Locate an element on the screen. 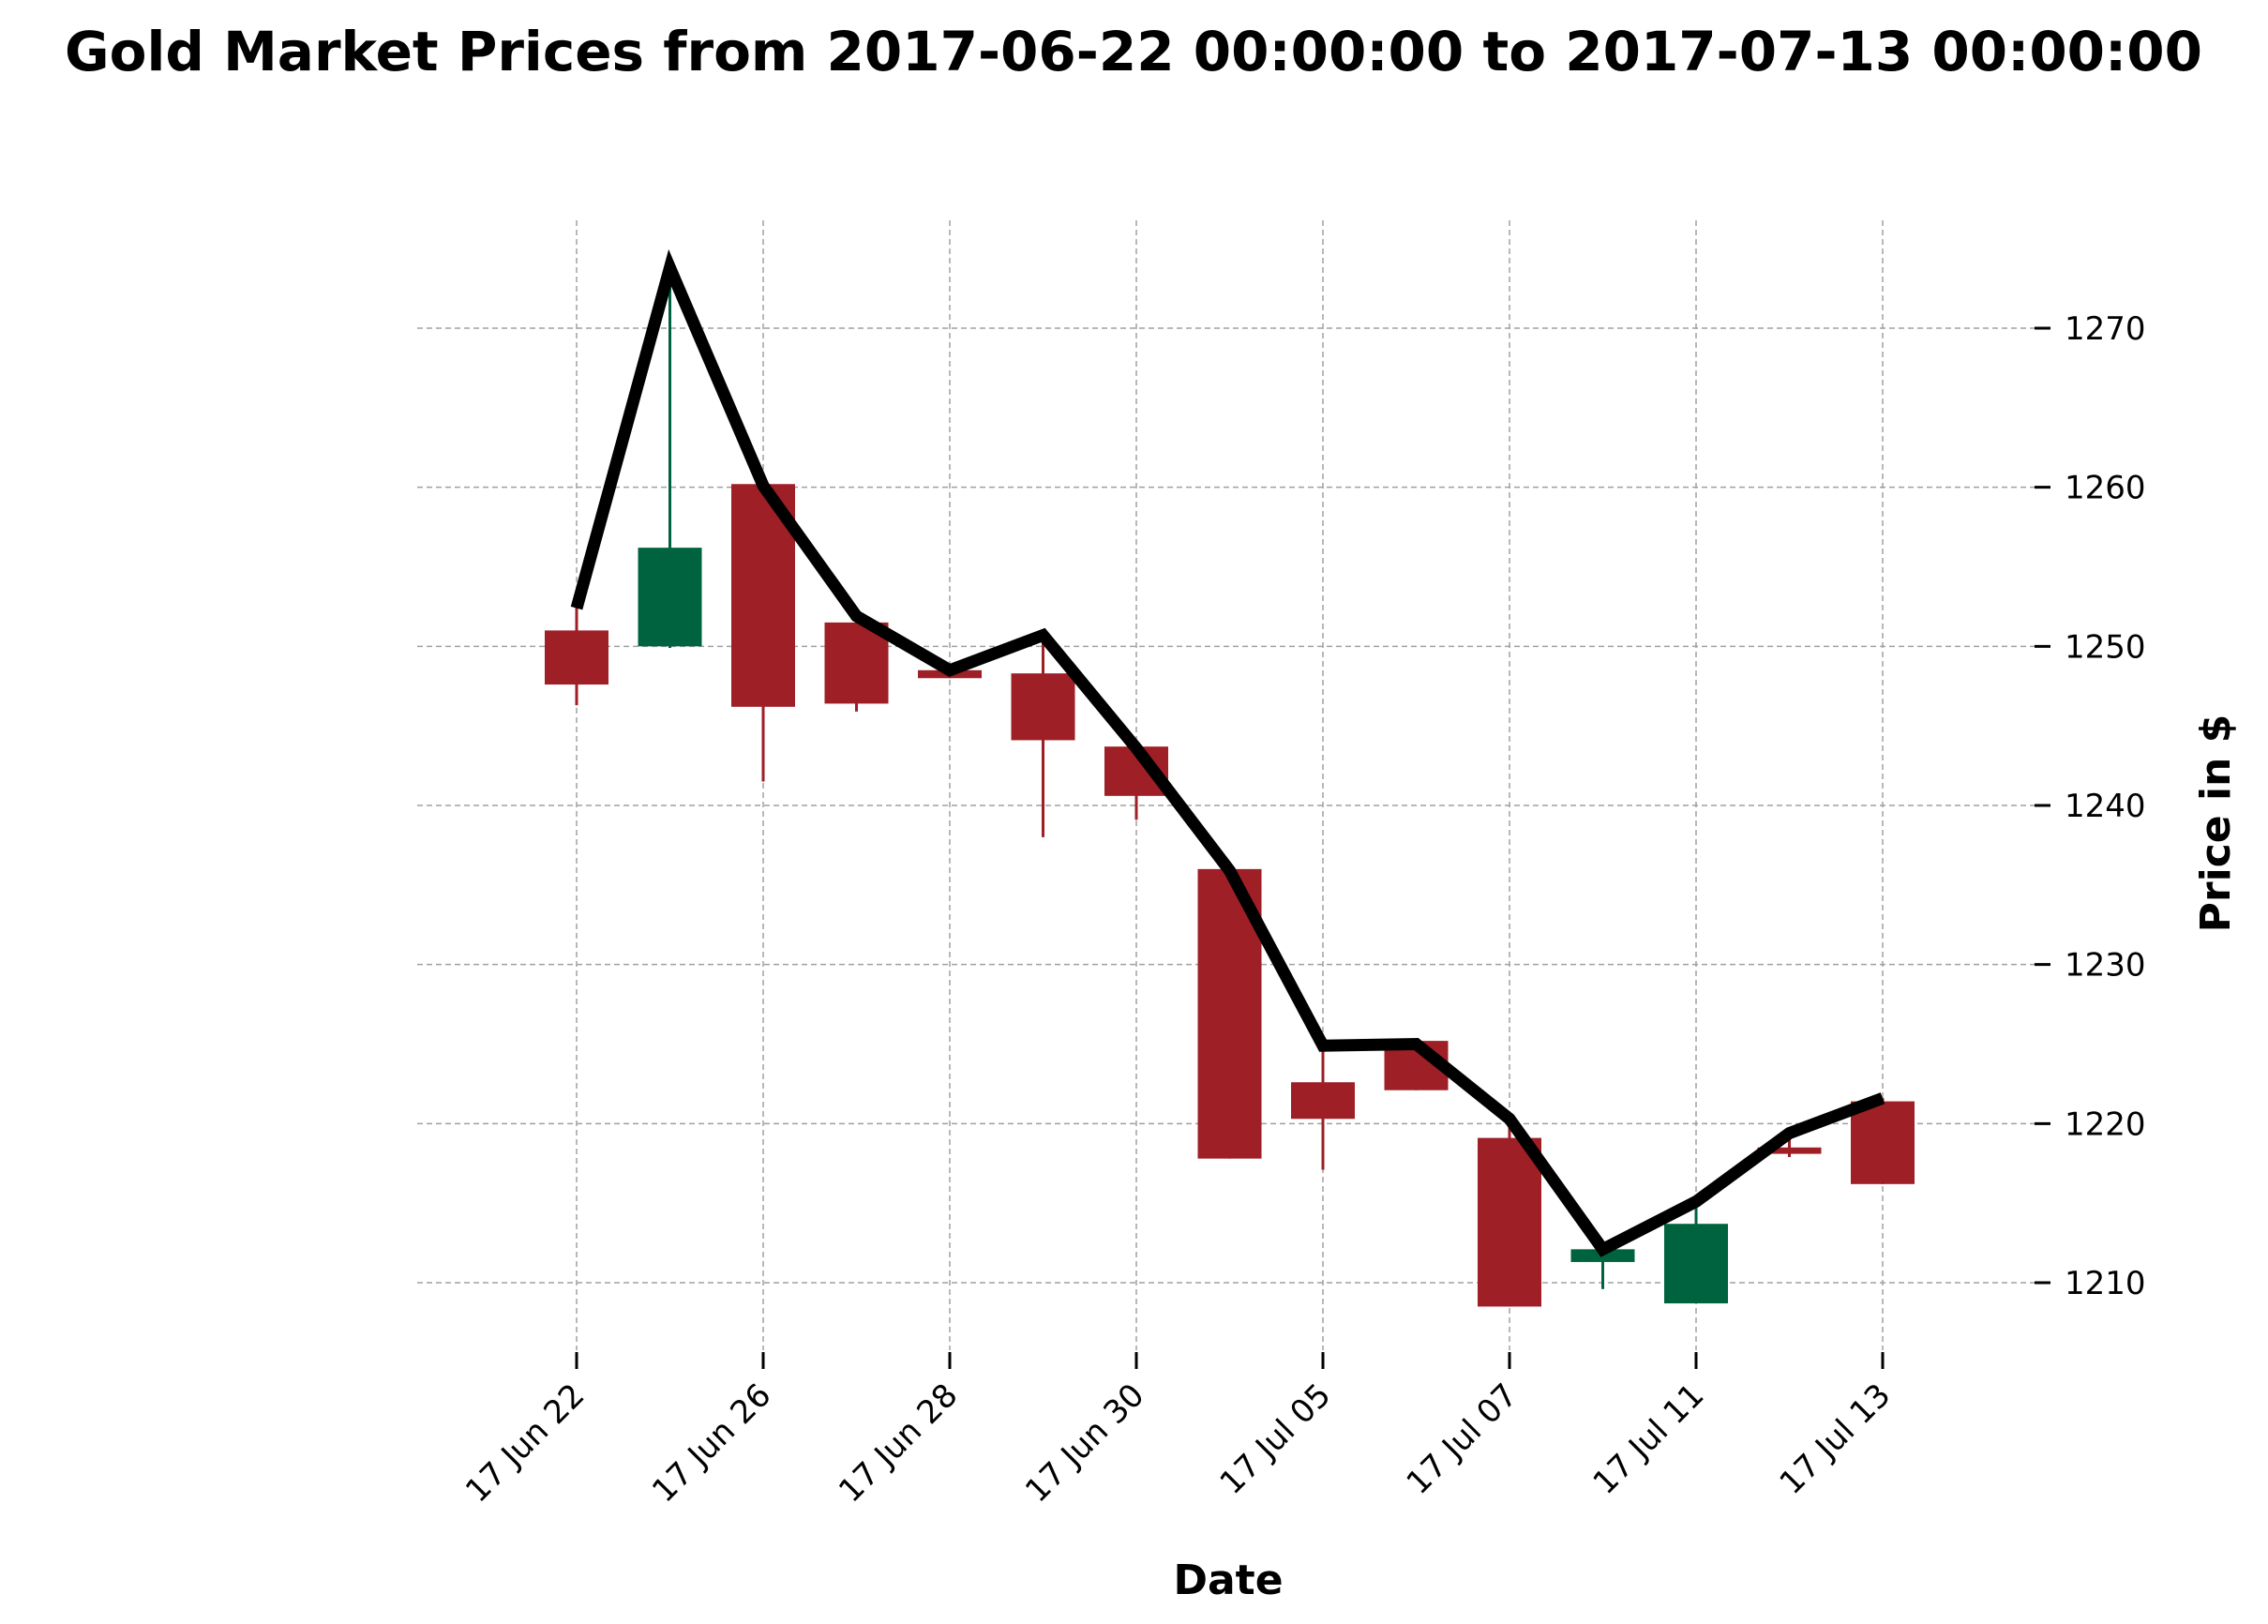 This screenshot has height=1624, width=2268. y-axis-label: Price in $ is located at coordinates (2216, 823).